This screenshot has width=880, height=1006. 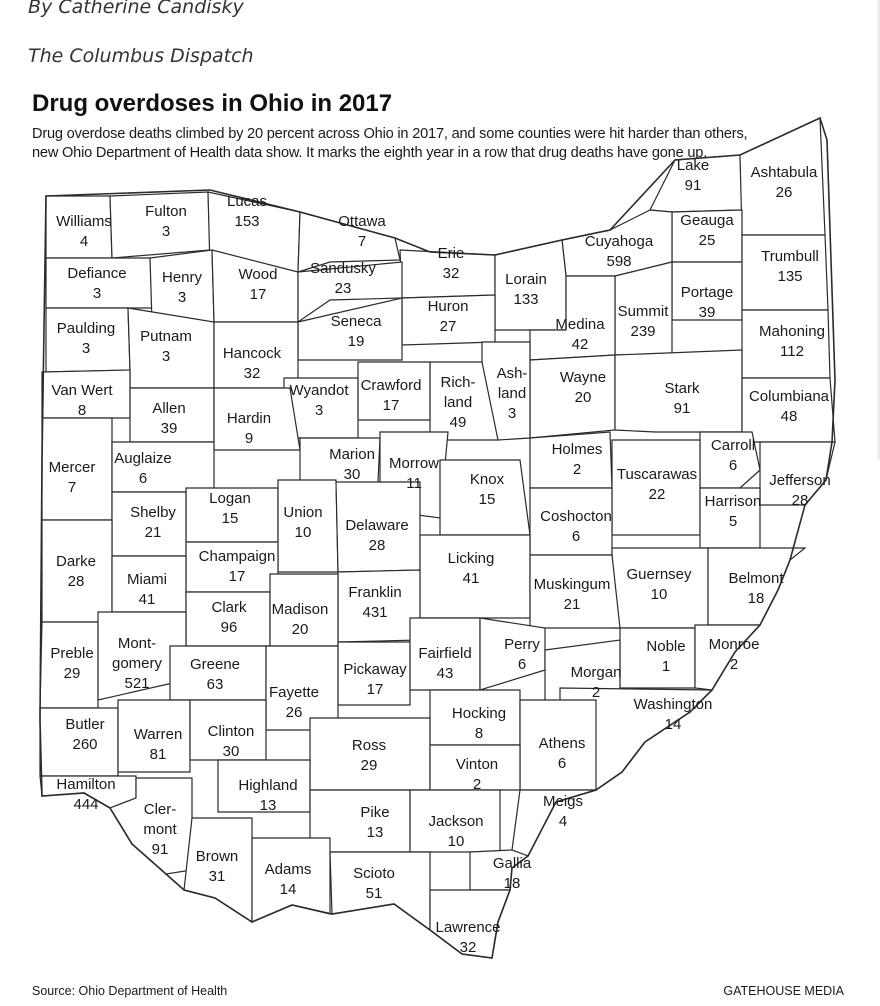 What do you see at coordinates (526, 279) in the screenshot?
I see `county-name: Lorain` at bounding box center [526, 279].